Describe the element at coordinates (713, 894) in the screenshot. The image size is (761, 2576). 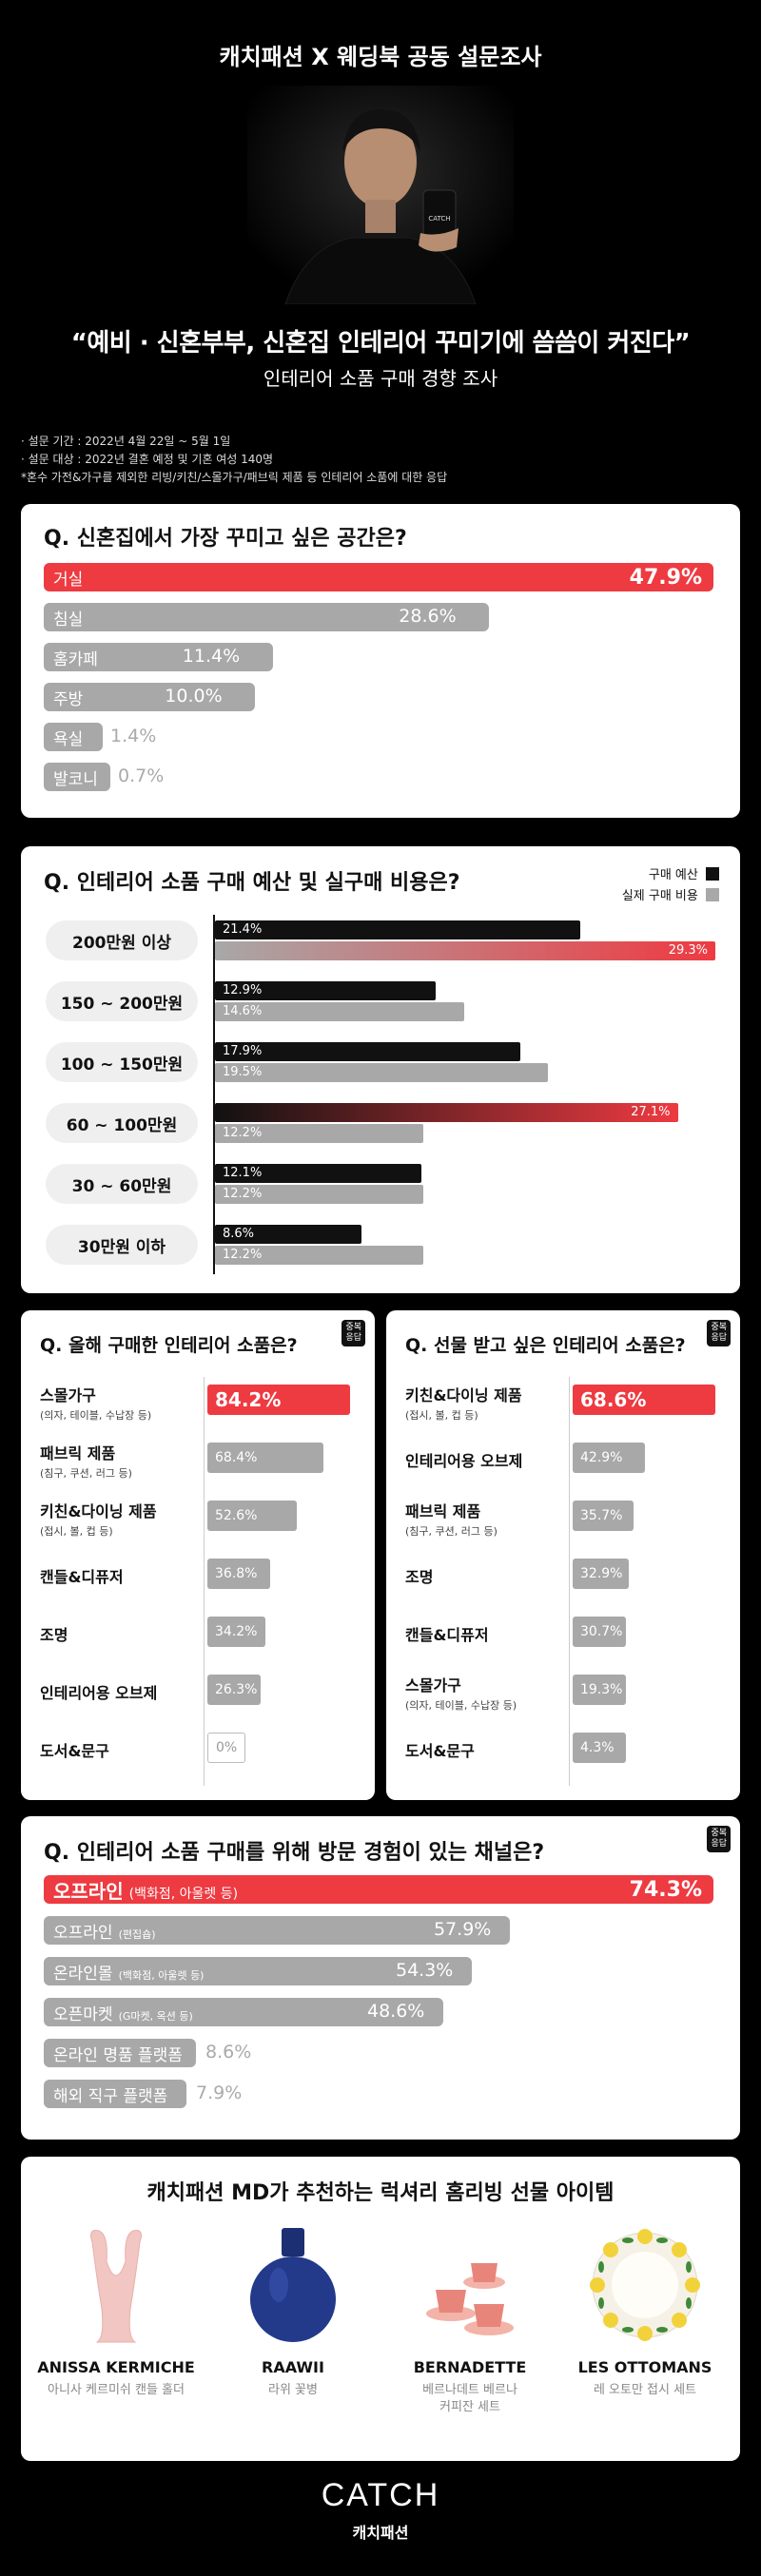
I see `legend-actual-swatch` at that location.